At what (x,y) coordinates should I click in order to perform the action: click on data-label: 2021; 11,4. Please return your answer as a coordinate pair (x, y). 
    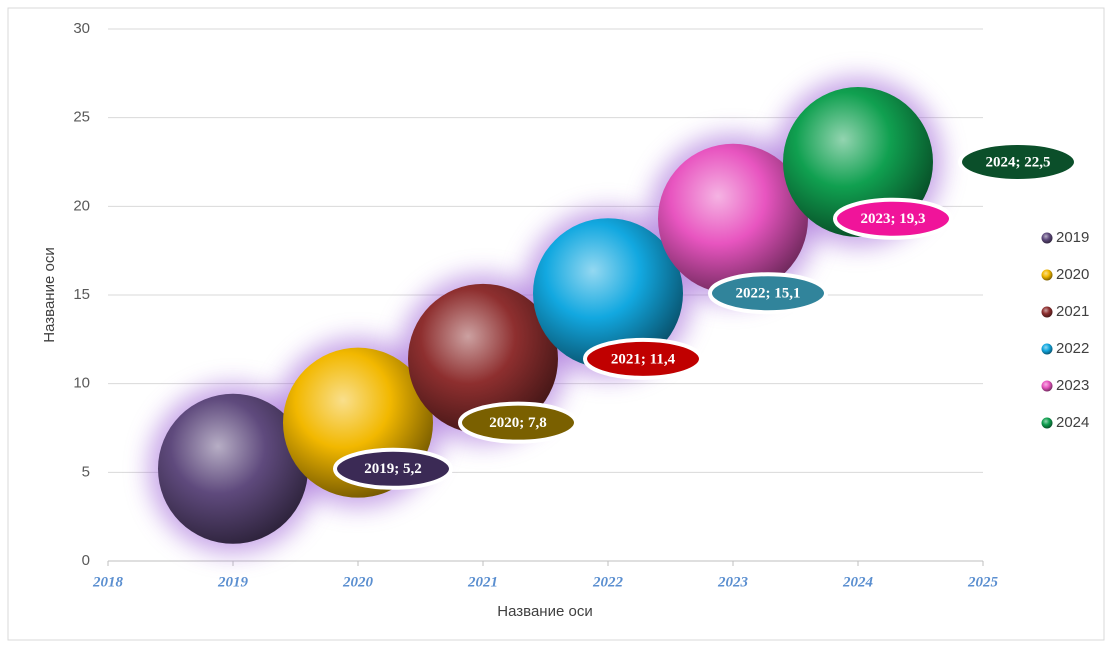
    Looking at the image, I should click on (643, 359).